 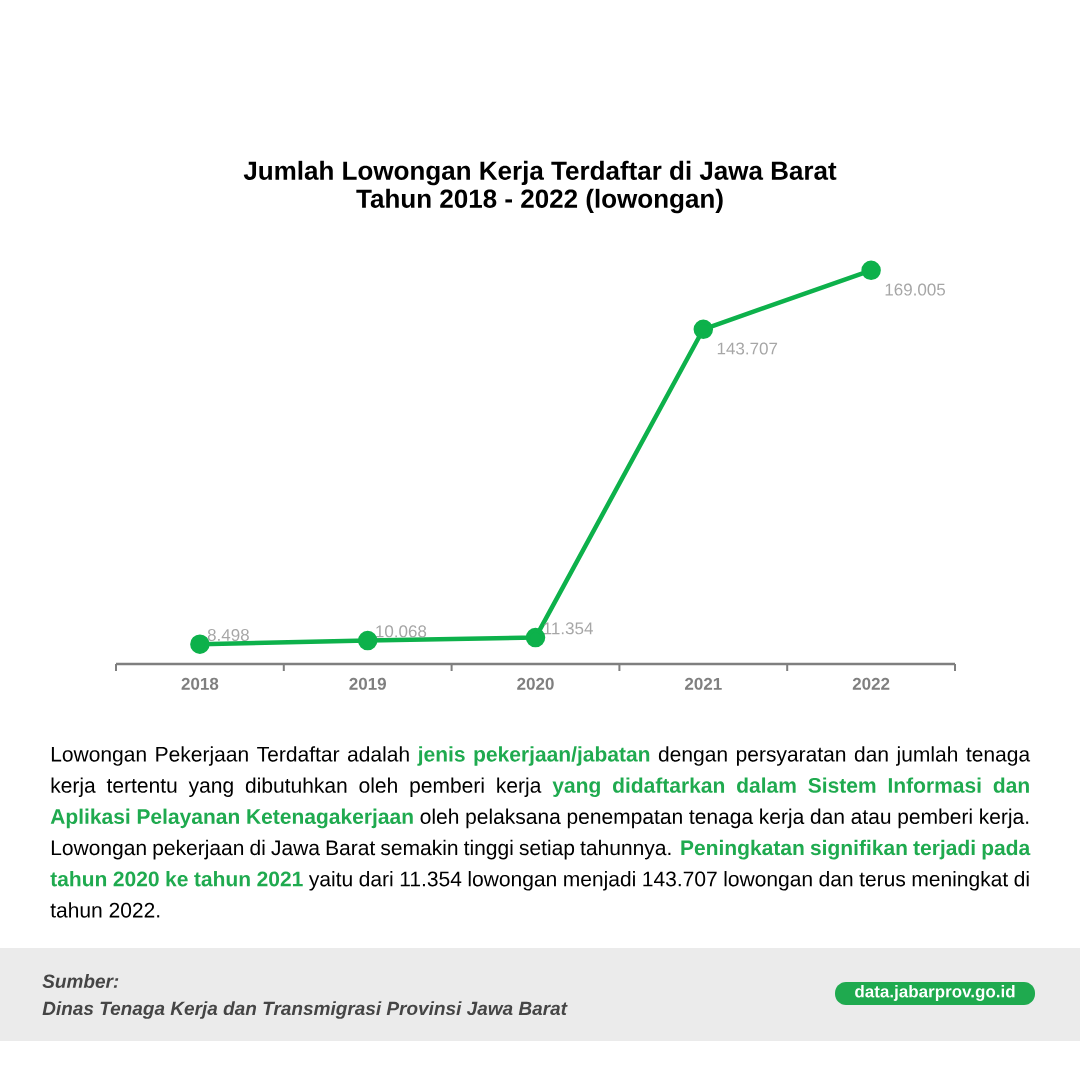 I want to click on text: Sumber:, so click(x=80, y=981).